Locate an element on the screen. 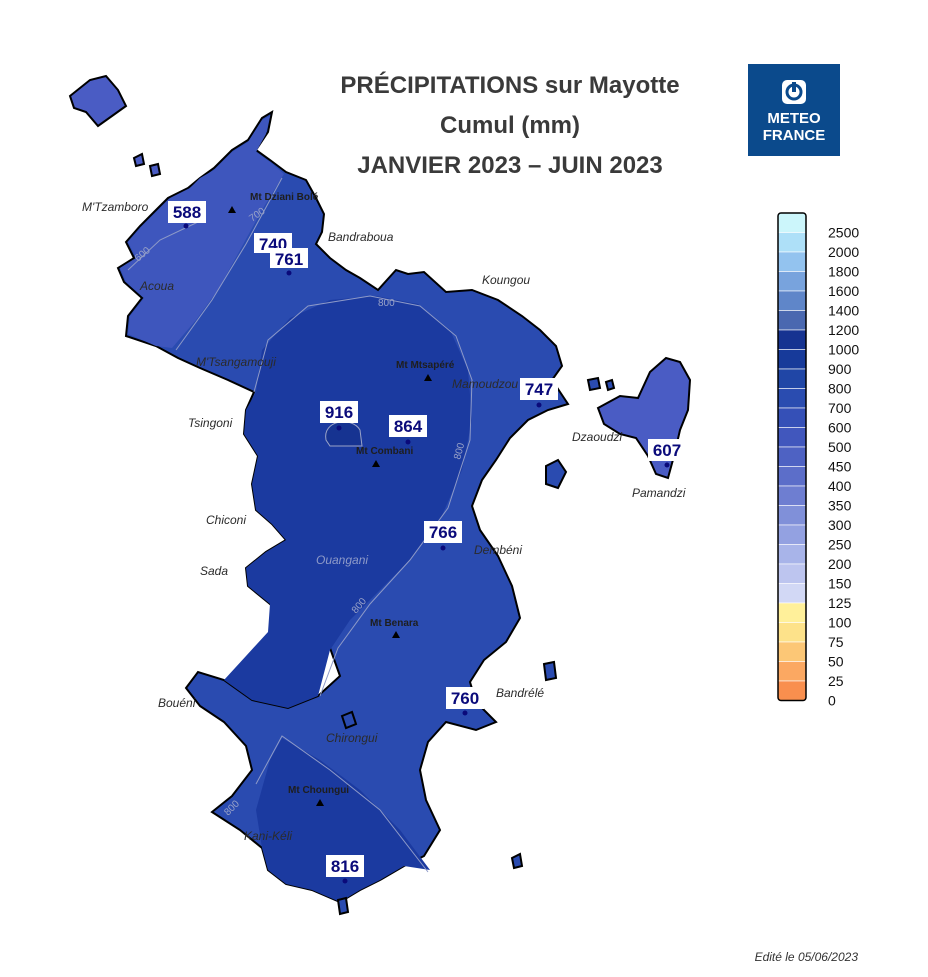  place-boueni: Bouéni is located at coordinates (177, 703).